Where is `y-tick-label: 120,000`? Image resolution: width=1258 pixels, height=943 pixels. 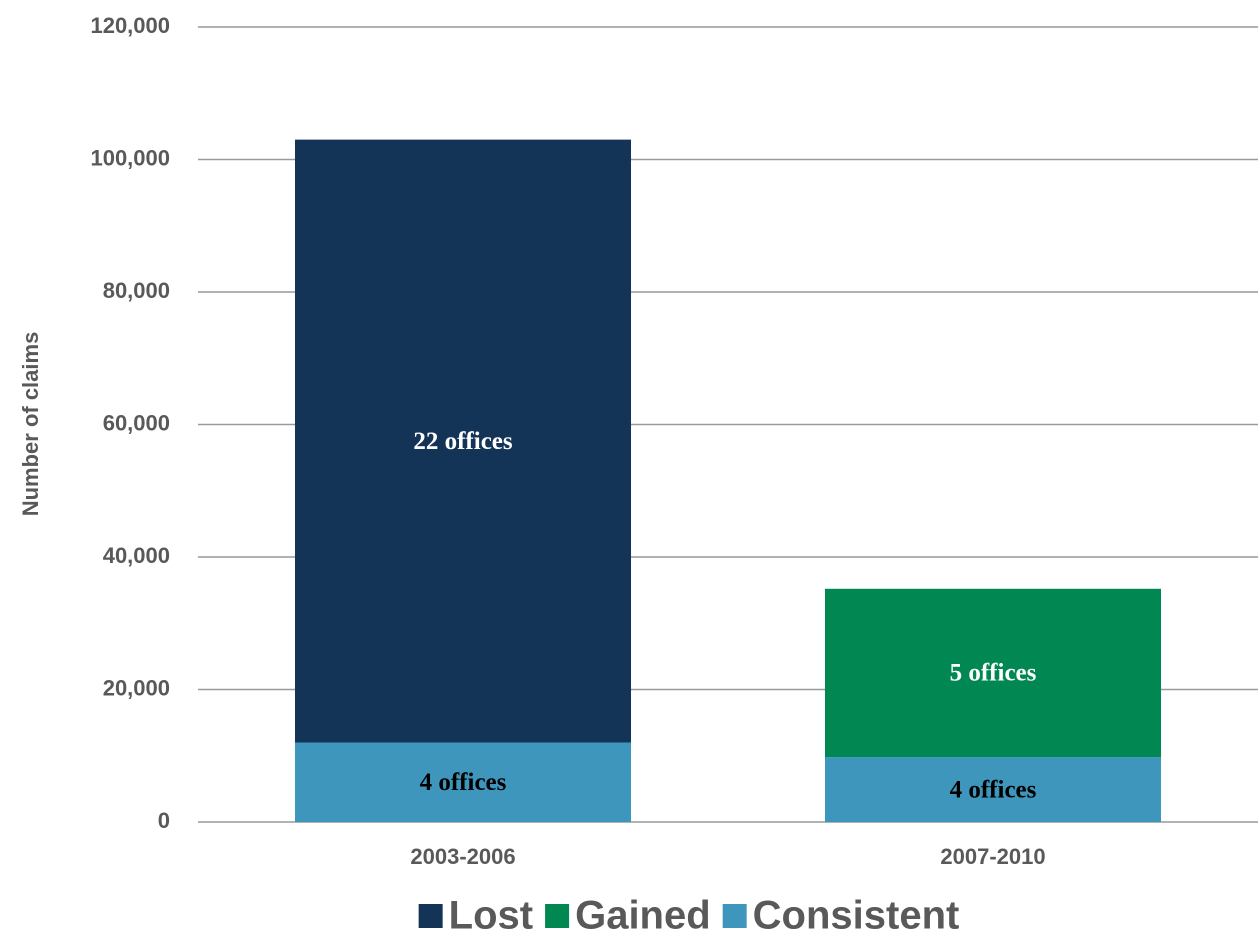
y-tick-label: 120,000 is located at coordinates (130, 25).